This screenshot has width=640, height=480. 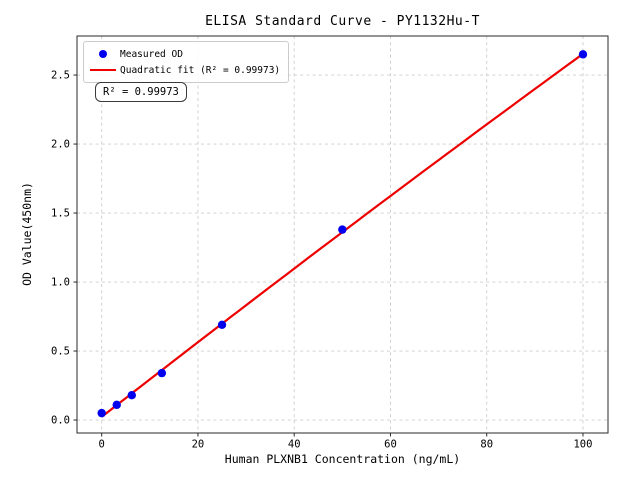 I want to click on x-tick-label: 80, so click(x=486, y=445).